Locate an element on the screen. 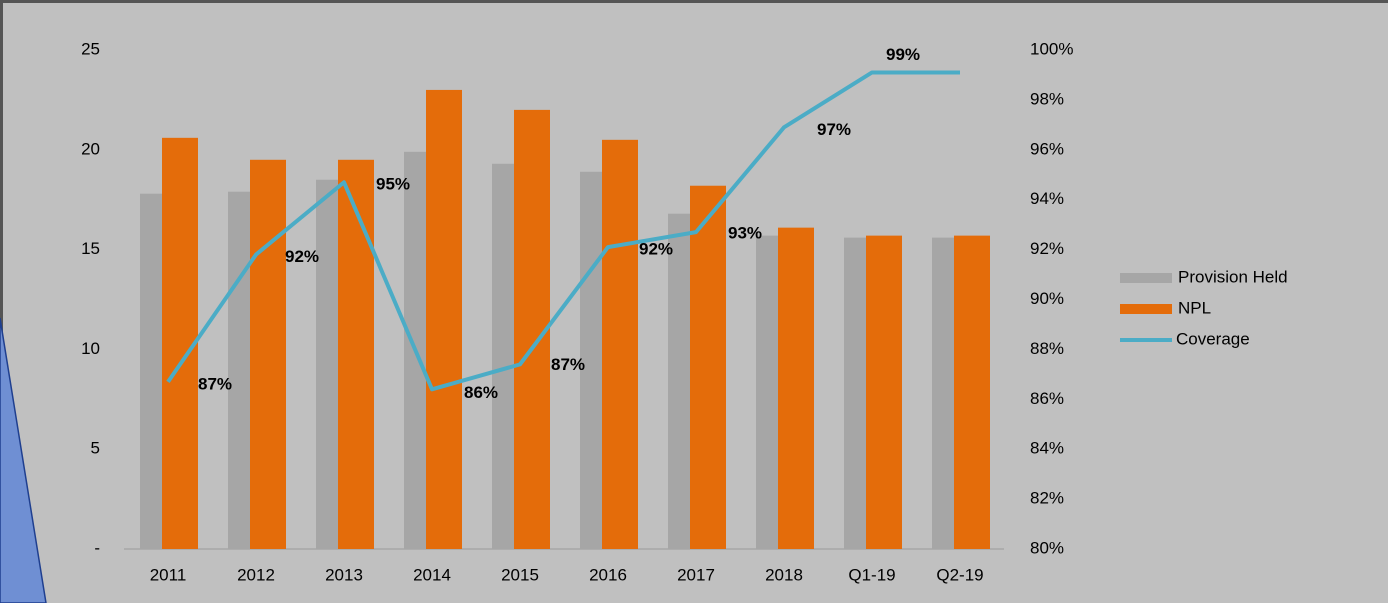 This screenshot has width=1388, height=603. data-label: 99% is located at coordinates (903, 54).